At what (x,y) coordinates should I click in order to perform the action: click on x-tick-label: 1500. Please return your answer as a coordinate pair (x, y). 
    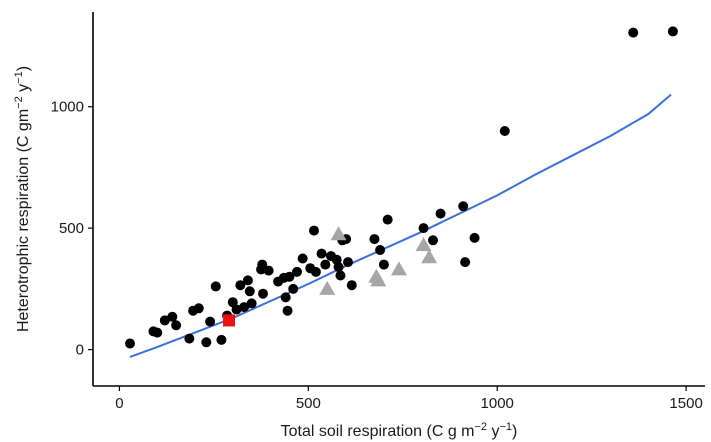
    Looking at the image, I should click on (685, 403).